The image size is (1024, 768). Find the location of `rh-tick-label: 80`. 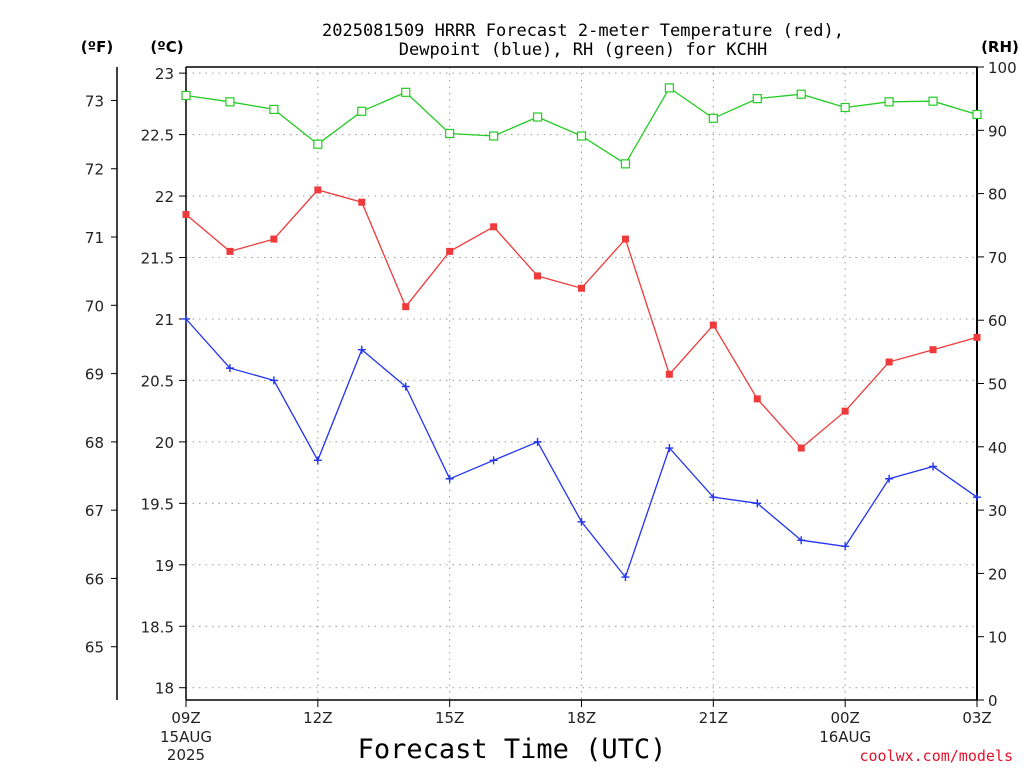

rh-tick-label: 80 is located at coordinates (997, 195).